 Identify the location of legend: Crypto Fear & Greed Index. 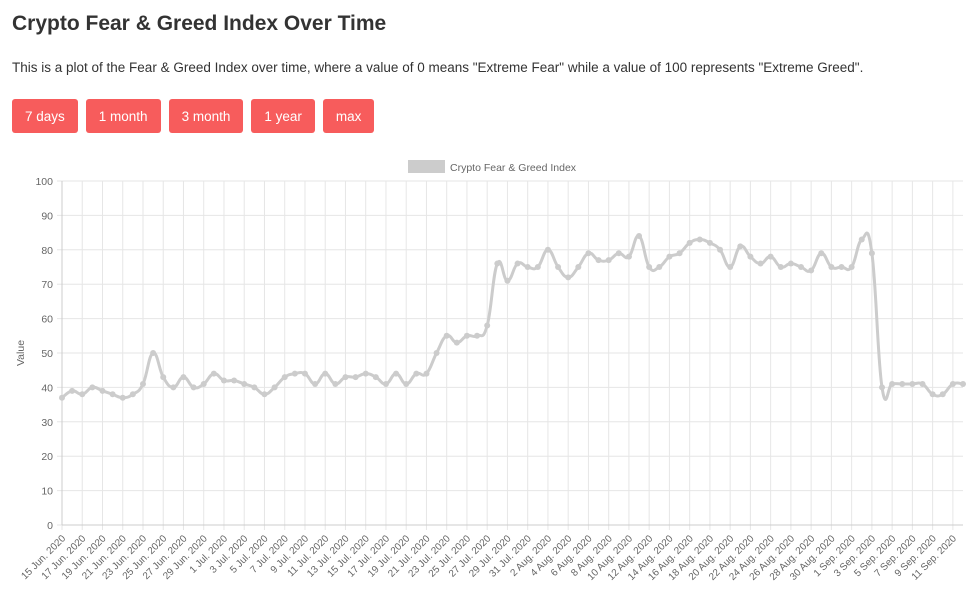
(492, 167).